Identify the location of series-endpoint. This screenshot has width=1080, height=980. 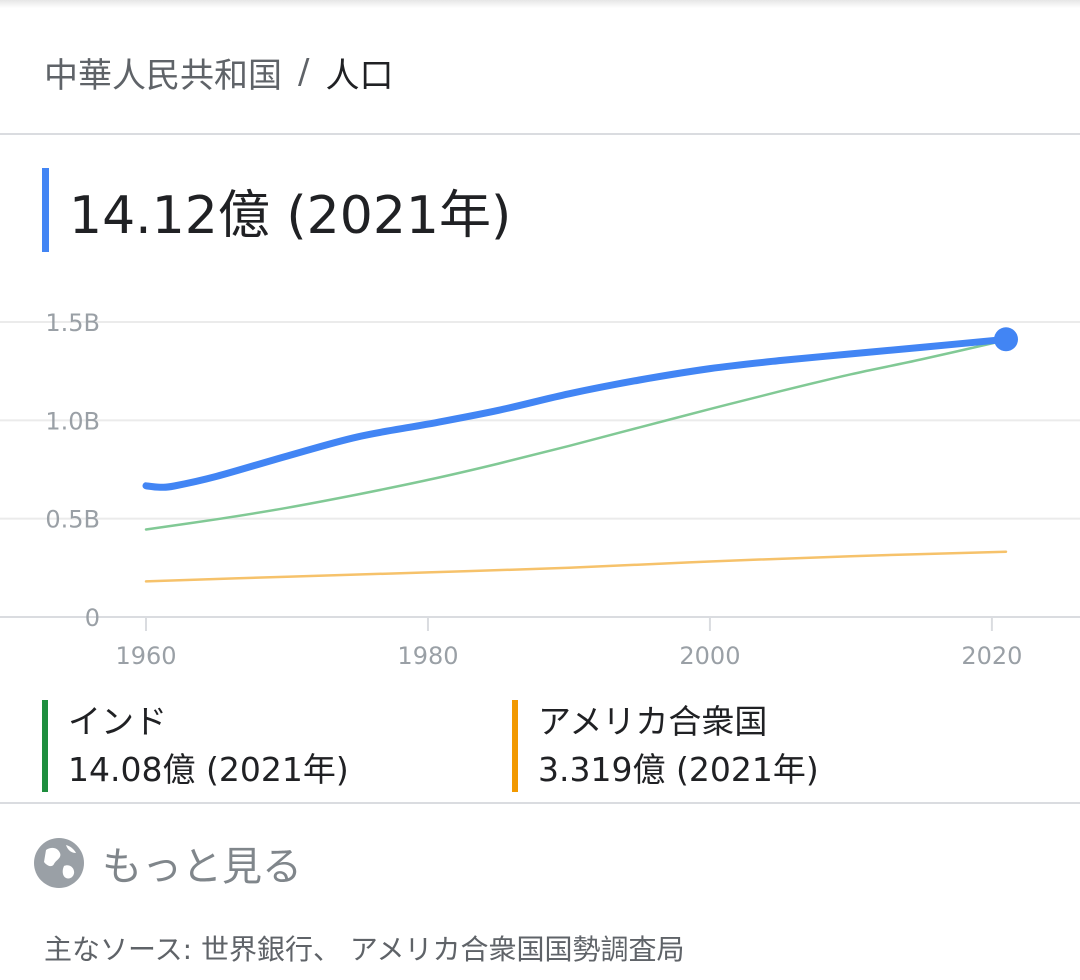
(1006, 339).